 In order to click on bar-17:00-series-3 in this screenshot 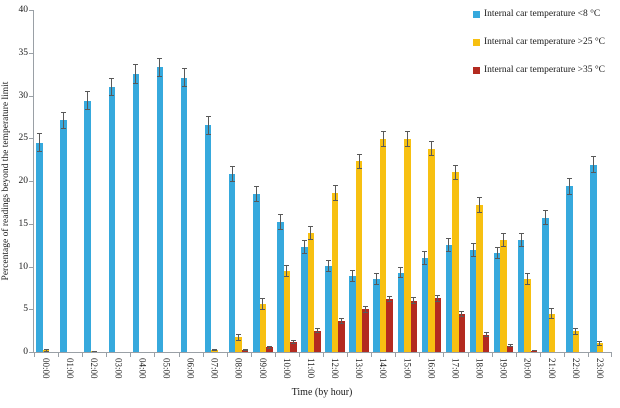, I will do `click(462, 333)`.